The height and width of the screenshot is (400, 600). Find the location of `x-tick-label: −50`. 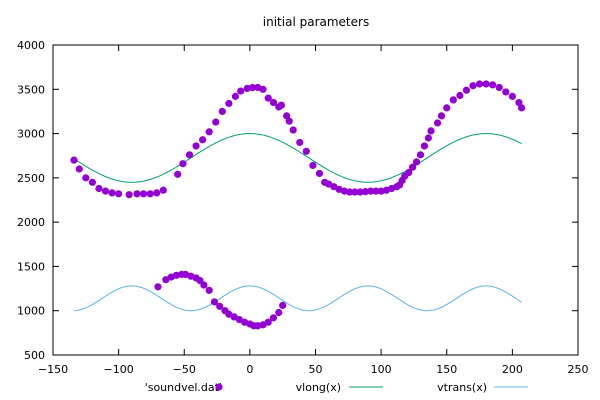

x-tick-label: −50 is located at coordinates (184, 369).